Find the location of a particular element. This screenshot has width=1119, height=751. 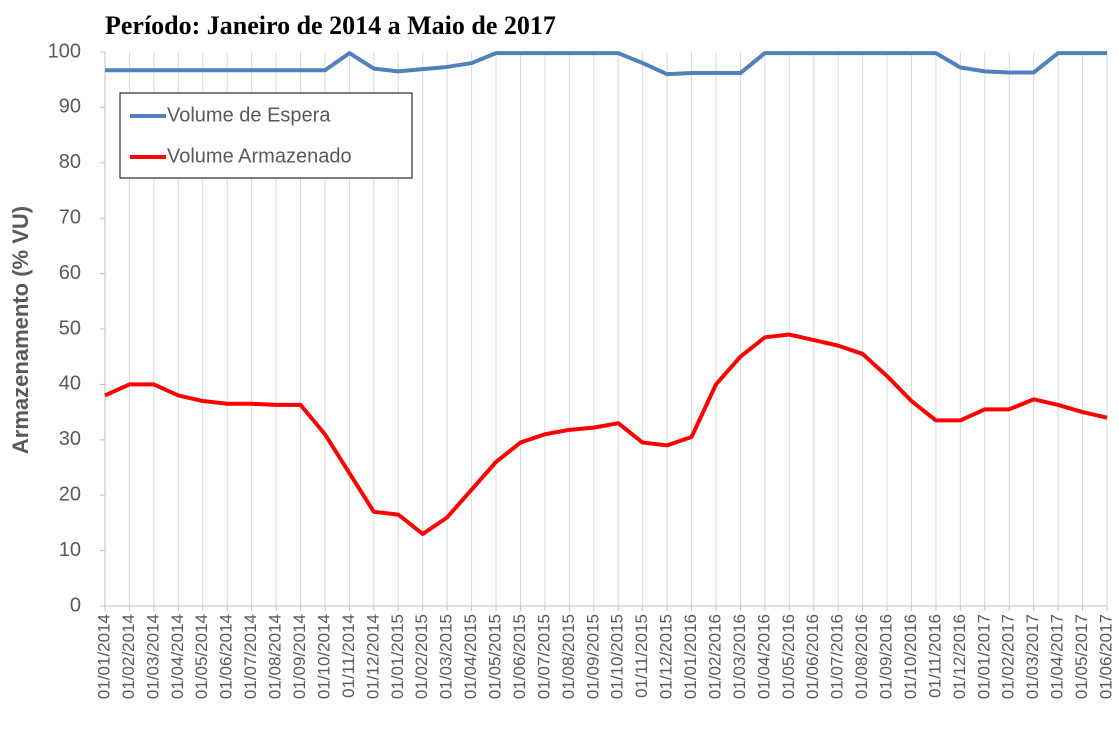

x-tick-label: 01/06/2017 is located at coordinates (1105, 656).